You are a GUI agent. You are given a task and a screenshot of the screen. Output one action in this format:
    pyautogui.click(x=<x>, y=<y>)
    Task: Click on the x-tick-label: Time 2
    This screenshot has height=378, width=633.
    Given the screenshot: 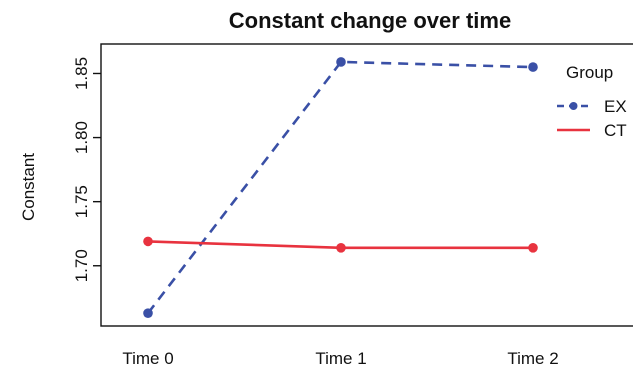 What is the action you would take?
    pyautogui.click(x=532, y=358)
    